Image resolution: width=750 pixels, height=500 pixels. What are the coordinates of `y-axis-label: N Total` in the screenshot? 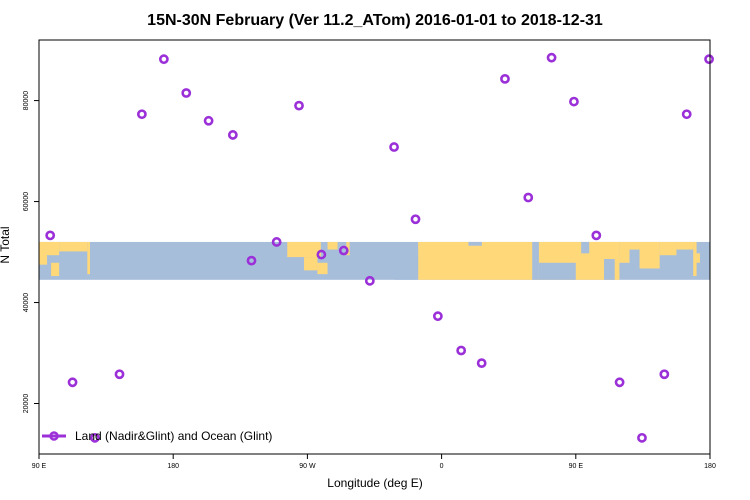 It's located at (6, 244).